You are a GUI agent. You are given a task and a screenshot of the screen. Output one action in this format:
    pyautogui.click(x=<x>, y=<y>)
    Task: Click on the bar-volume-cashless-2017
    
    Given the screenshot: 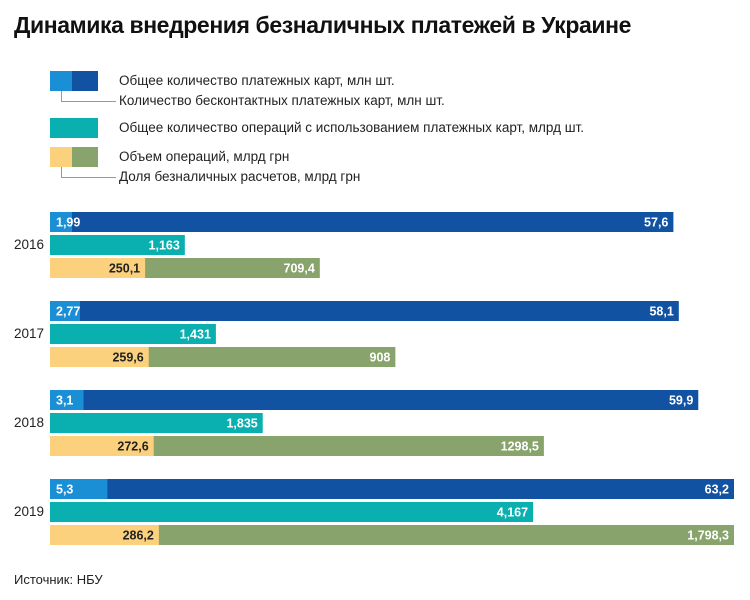 What is the action you would take?
    pyautogui.click(x=99, y=357)
    